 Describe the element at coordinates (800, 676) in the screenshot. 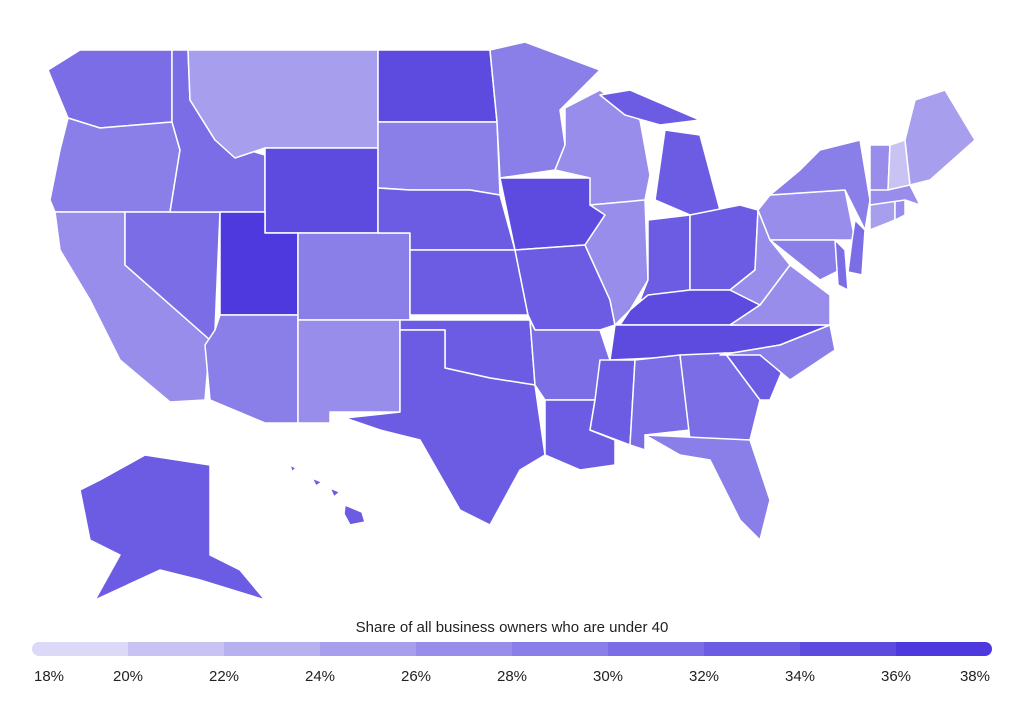

I see `legend-tick-label: 34%` at that location.